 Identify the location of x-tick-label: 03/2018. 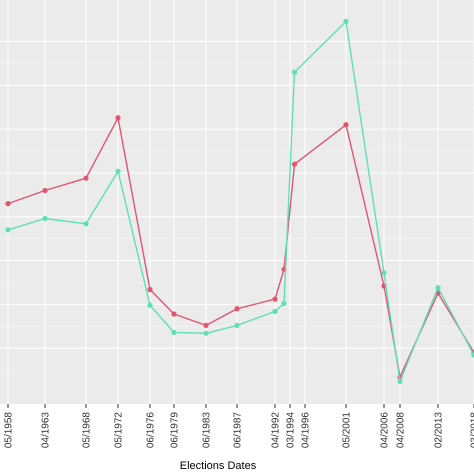
(472, 430).